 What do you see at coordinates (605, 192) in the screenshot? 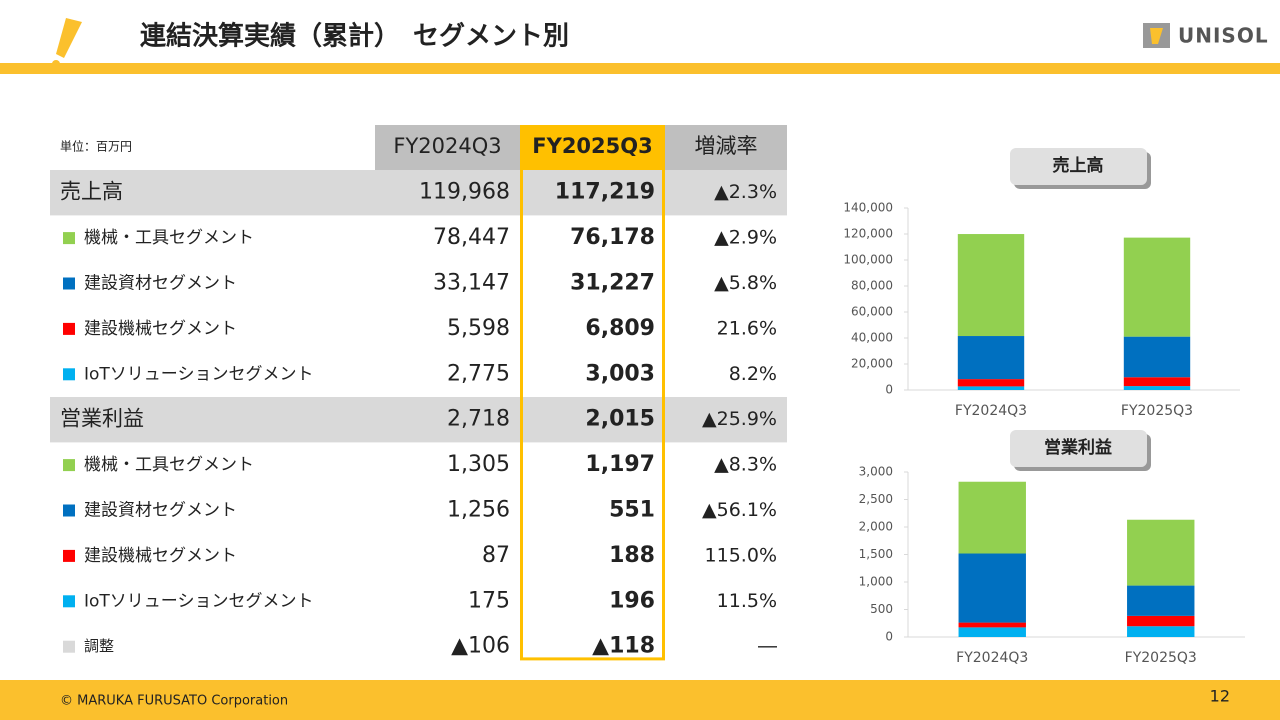
I see `cell: 117,219` at bounding box center [605, 192].